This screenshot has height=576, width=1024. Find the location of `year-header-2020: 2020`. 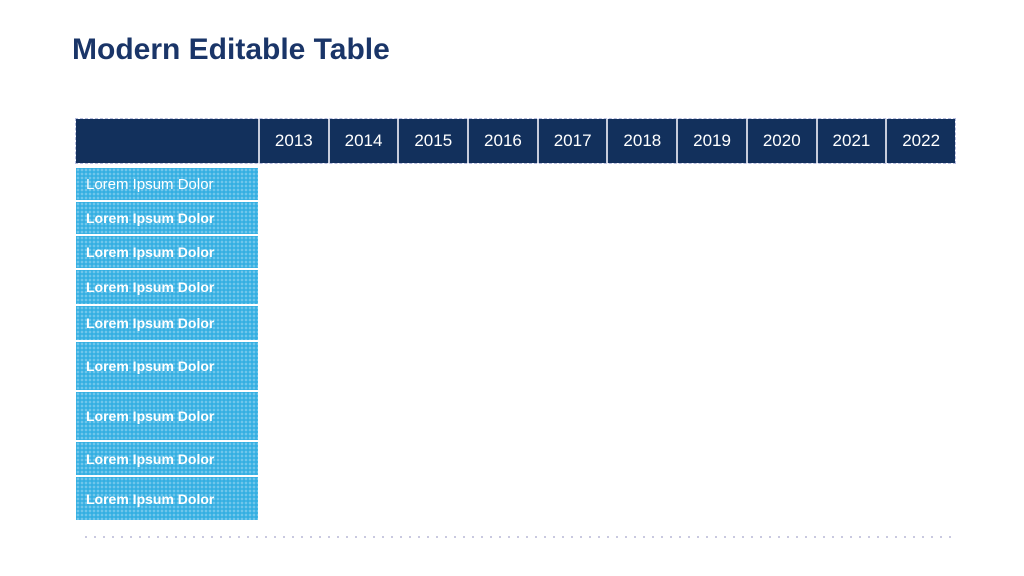

year-header-2020: 2020 is located at coordinates (780, 141).